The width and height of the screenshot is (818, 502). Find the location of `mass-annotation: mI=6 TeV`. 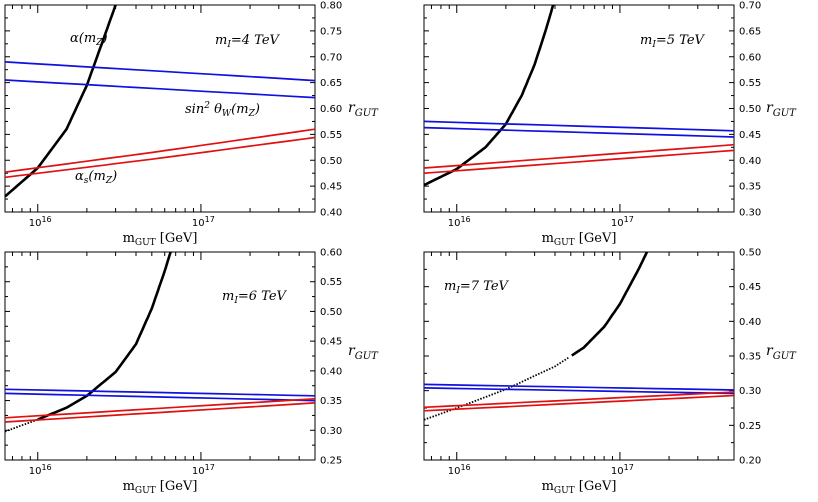

mass-annotation: mI=6 TeV is located at coordinates (255, 297).